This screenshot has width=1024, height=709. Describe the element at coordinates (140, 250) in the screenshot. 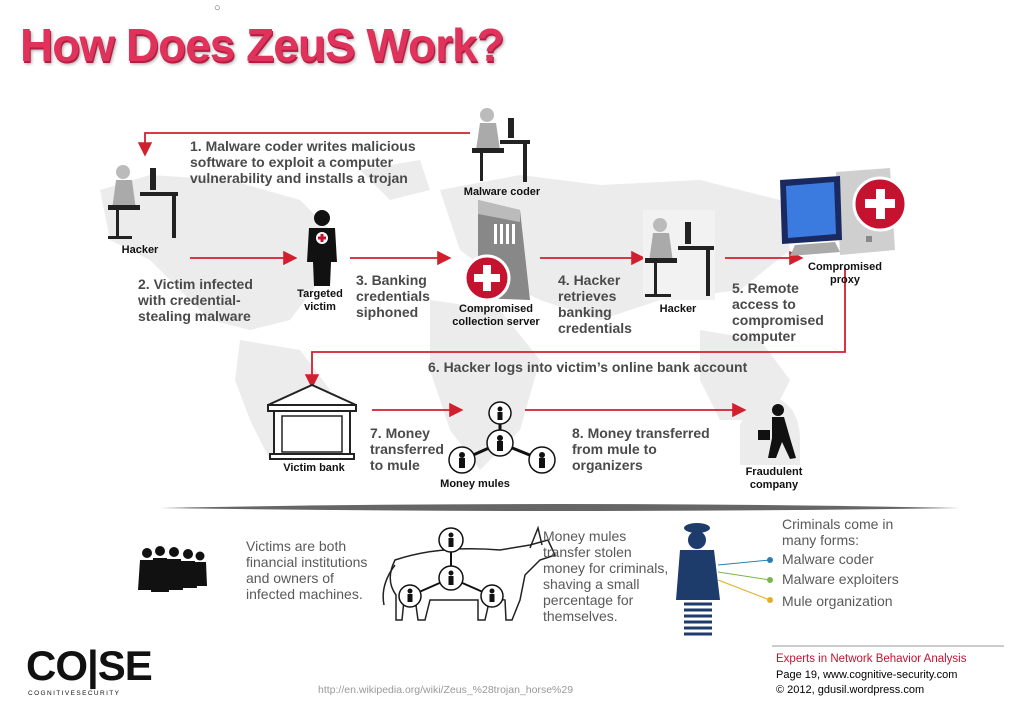

I see `hacker-left-label: Hacker` at that location.